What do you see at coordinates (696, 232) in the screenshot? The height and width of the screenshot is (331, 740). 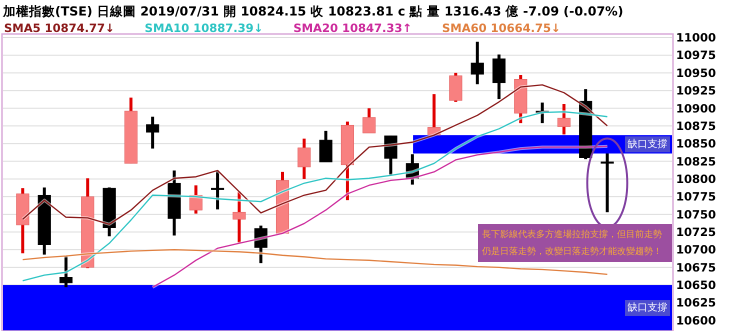 I see `y-tick-label: 10725` at bounding box center [696, 232].